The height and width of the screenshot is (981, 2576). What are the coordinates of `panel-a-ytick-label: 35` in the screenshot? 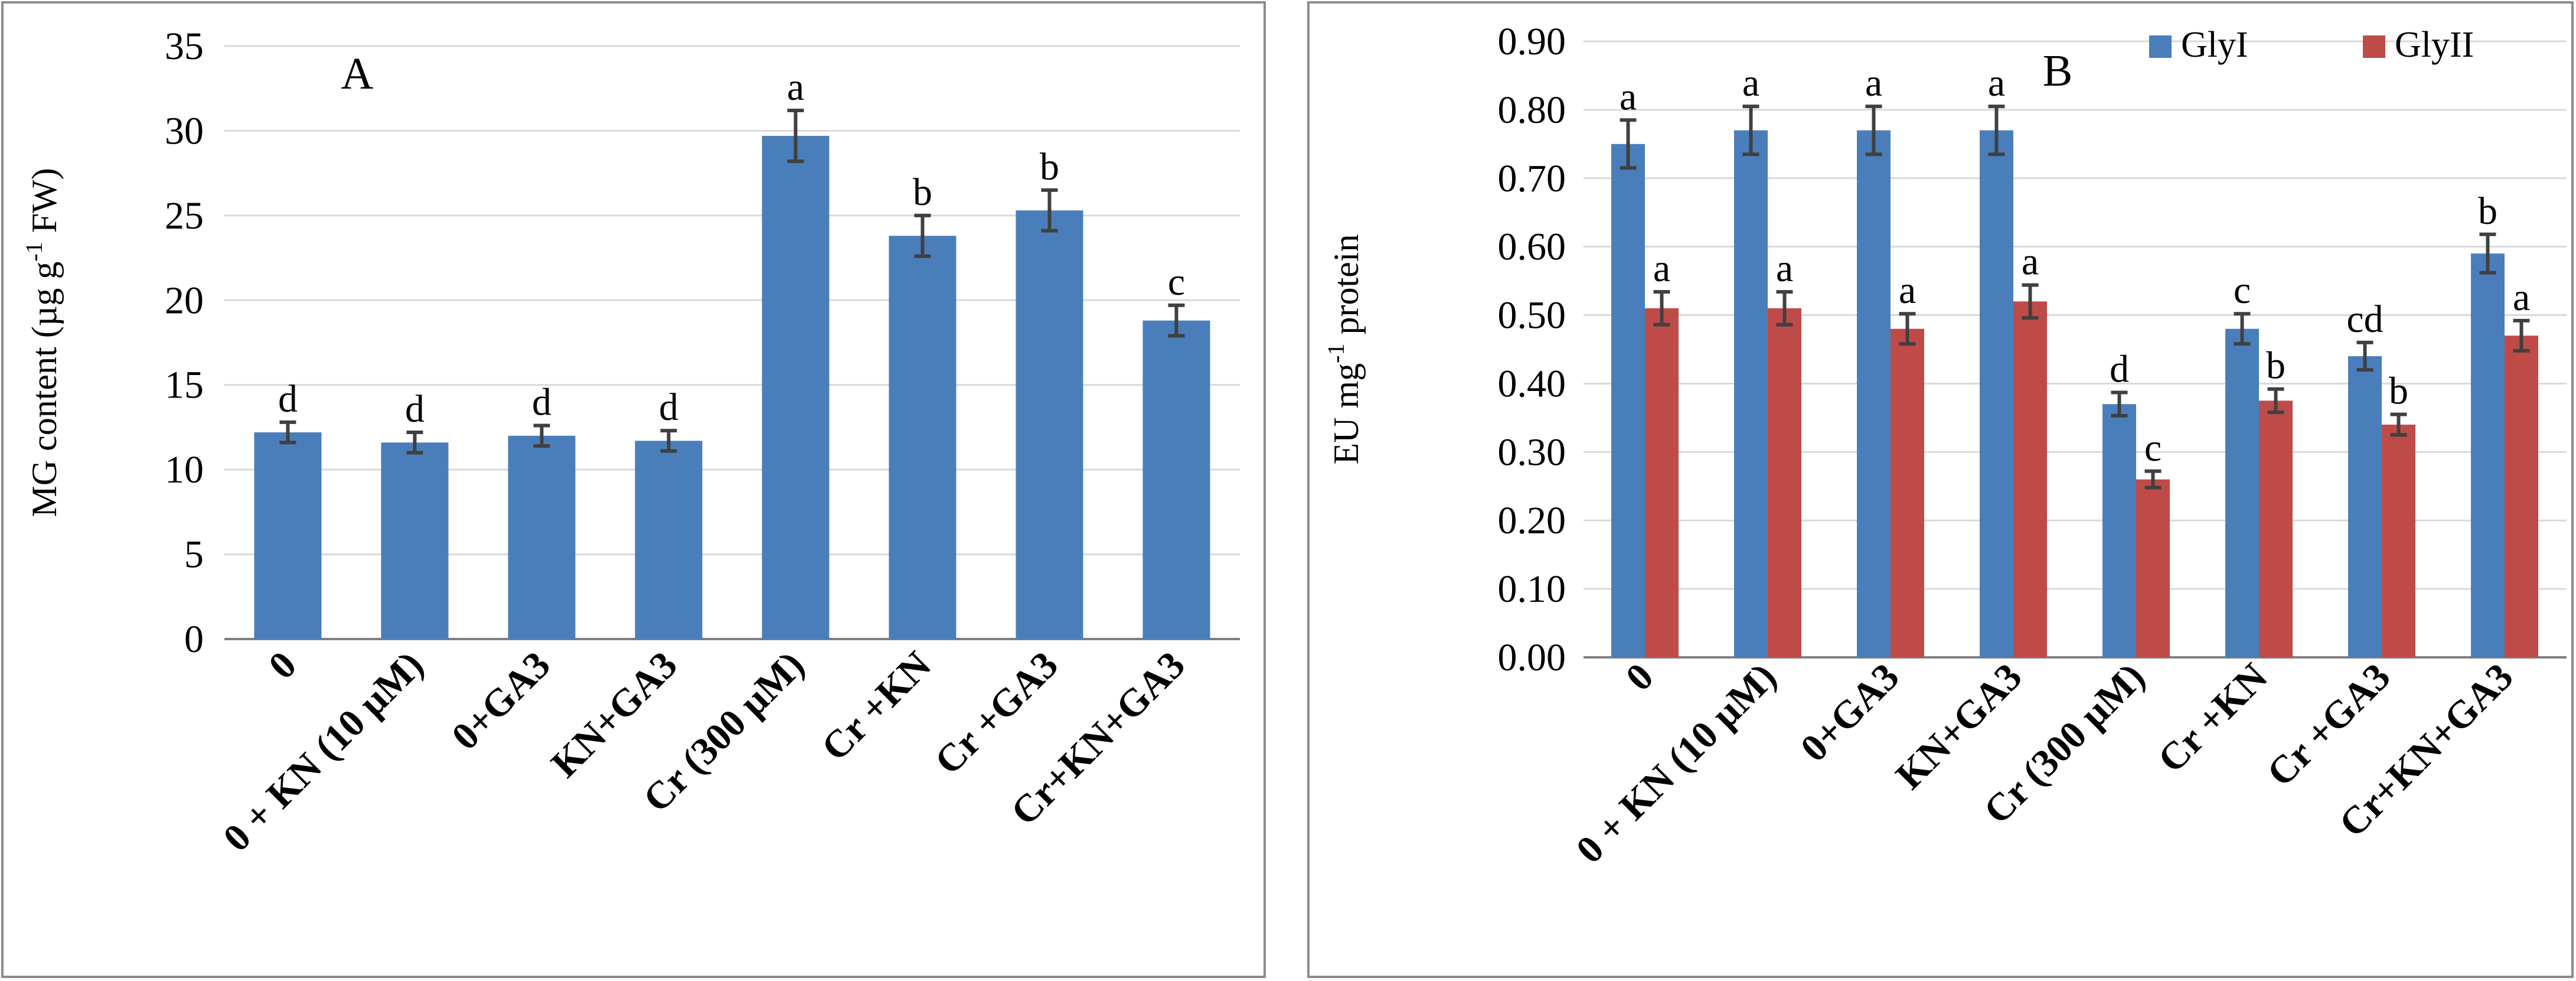 It's located at (184, 47).